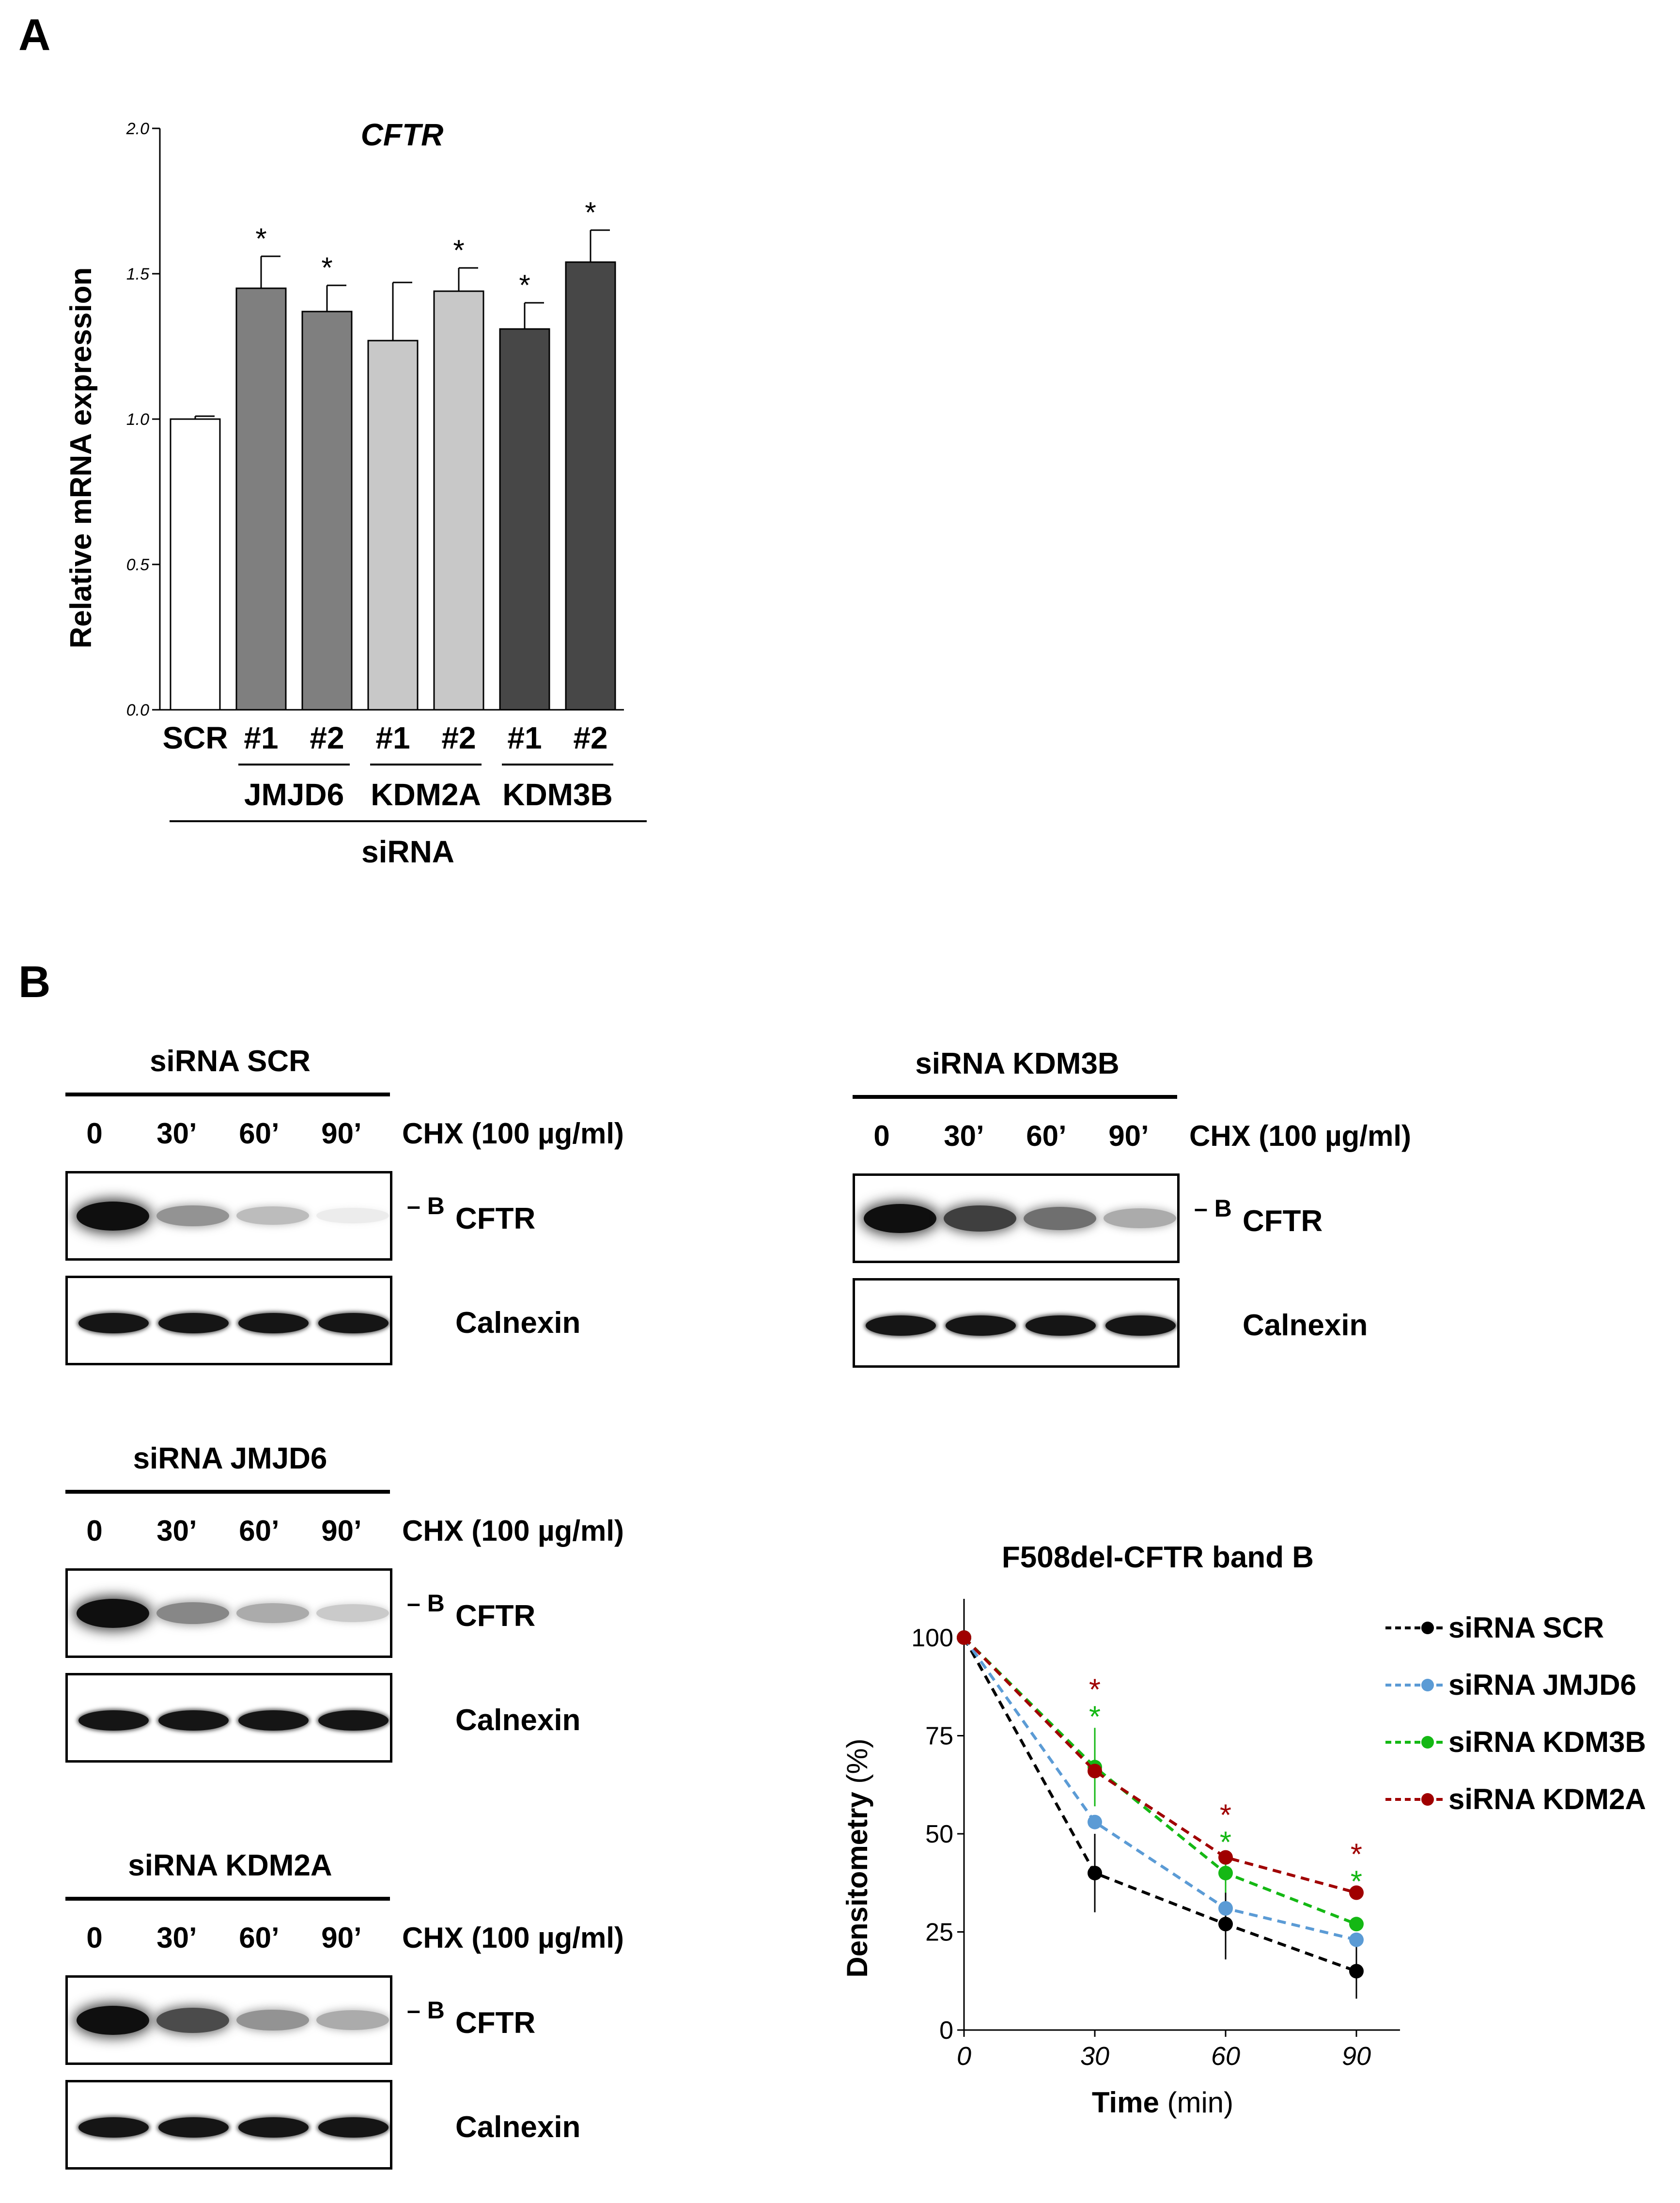  Describe the element at coordinates (261, 737) in the screenshot. I see `category-label: #1` at that location.